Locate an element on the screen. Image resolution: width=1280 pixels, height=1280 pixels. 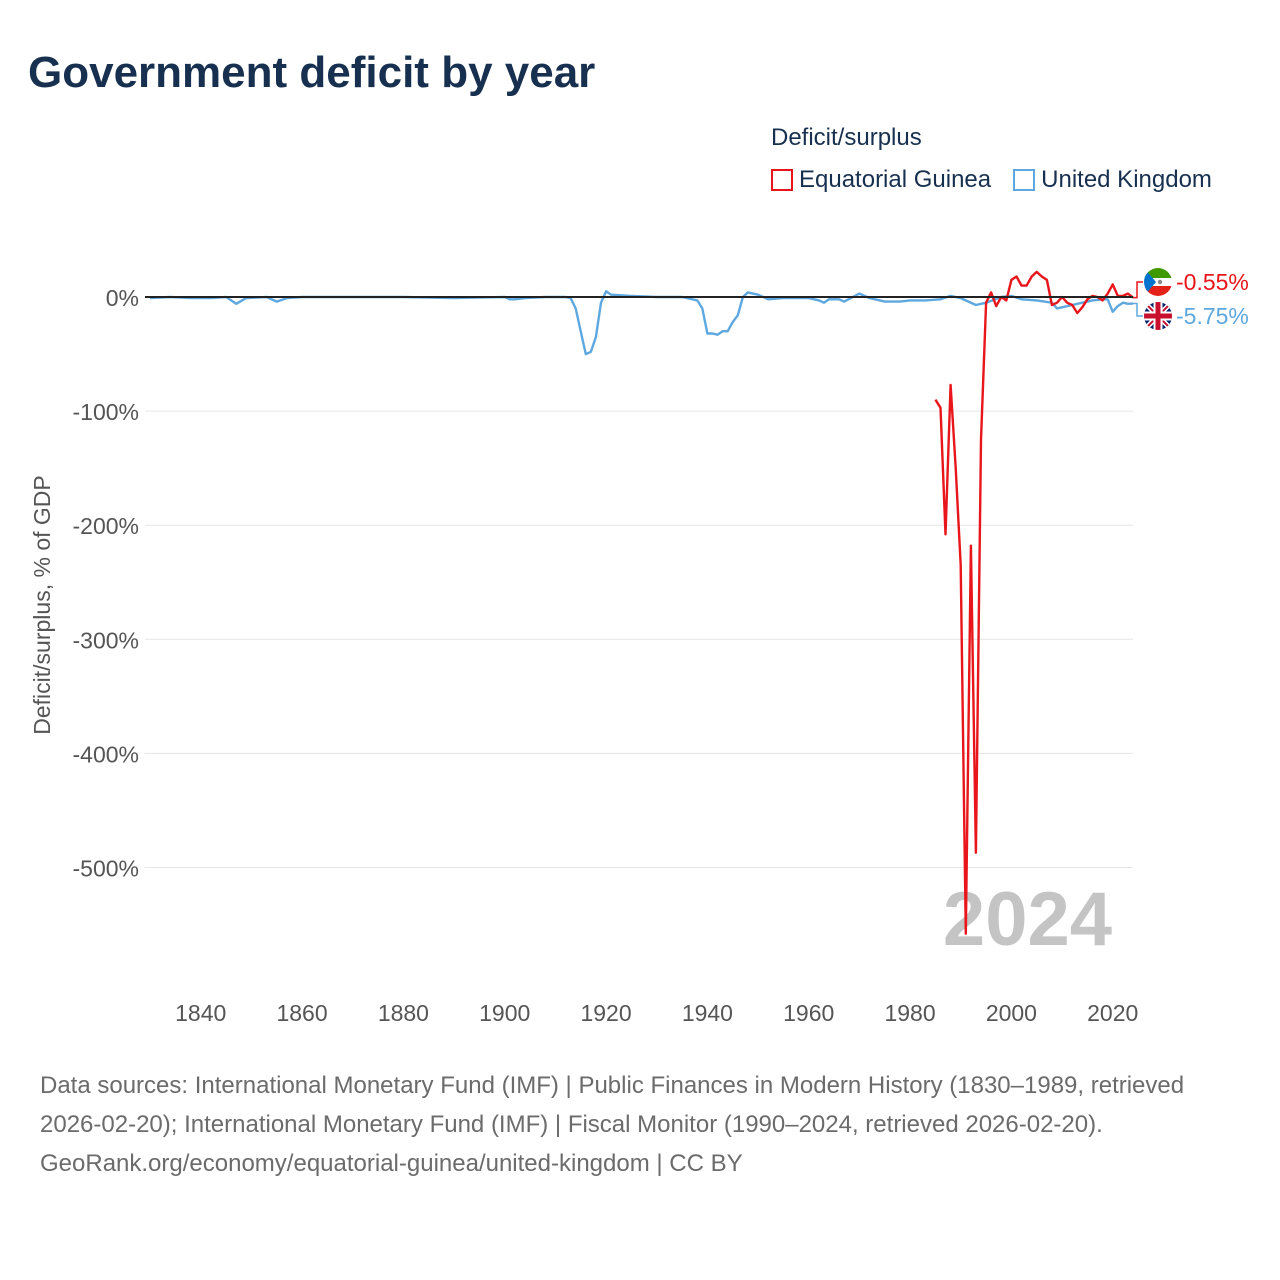
x-tick-label: 1860 is located at coordinates (301, 1013).